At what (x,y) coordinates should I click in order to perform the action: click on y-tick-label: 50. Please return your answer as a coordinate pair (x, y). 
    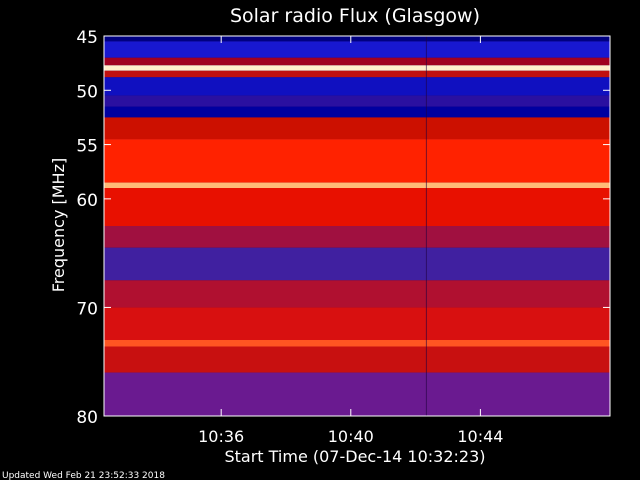
    Looking at the image, I should click on (87, 92).